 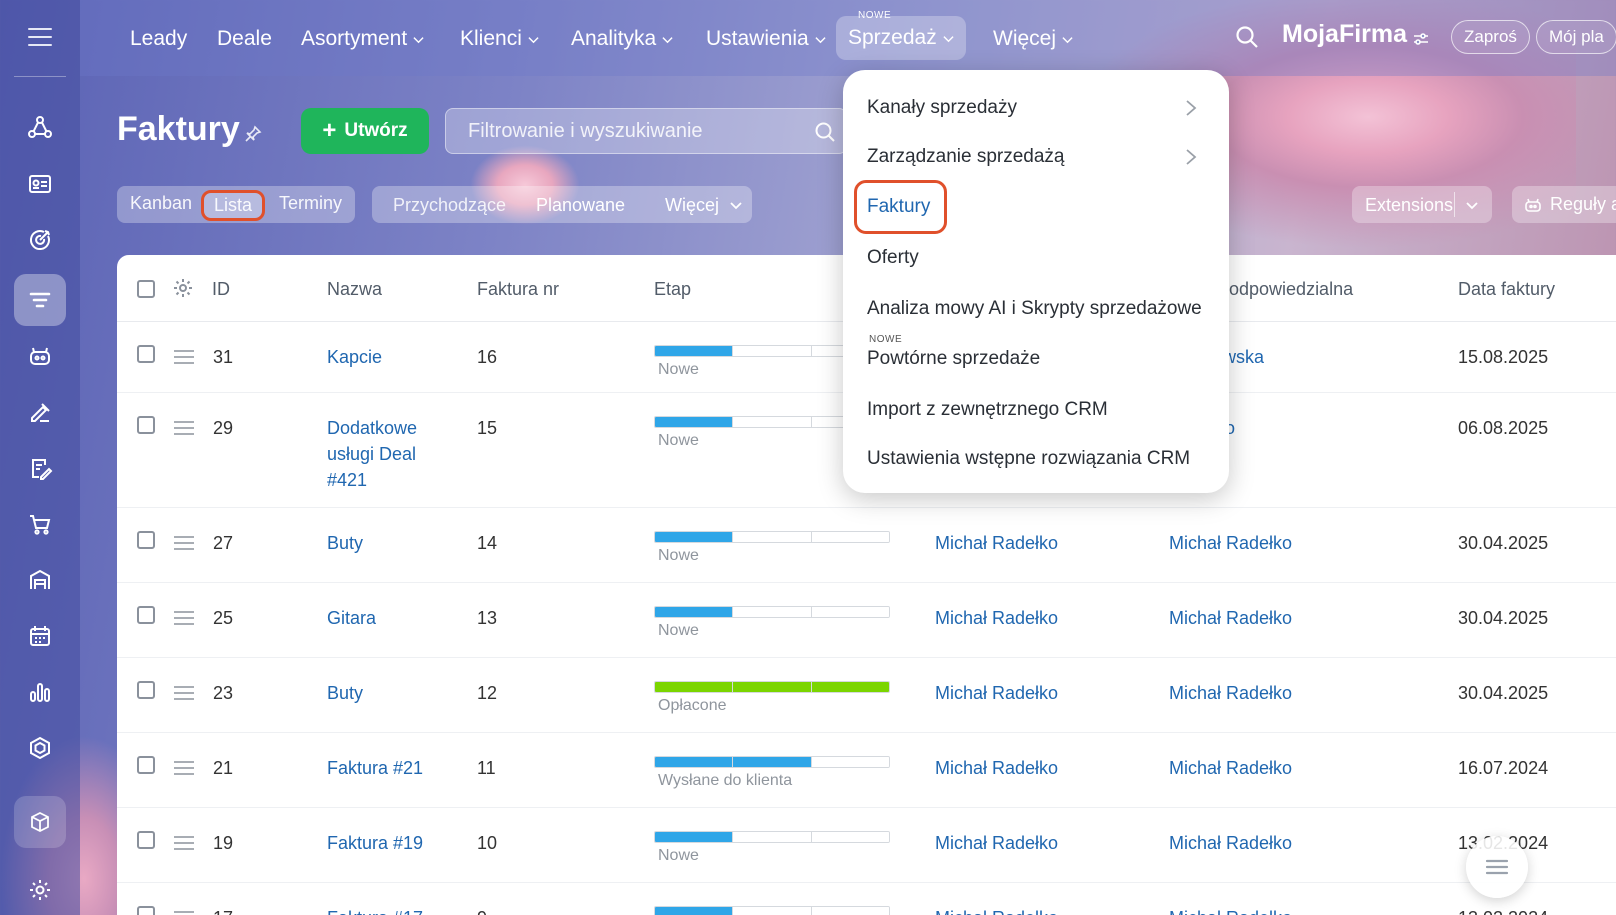 I want to click on nav-item-4: Analityka, so click(x=622, y=39).